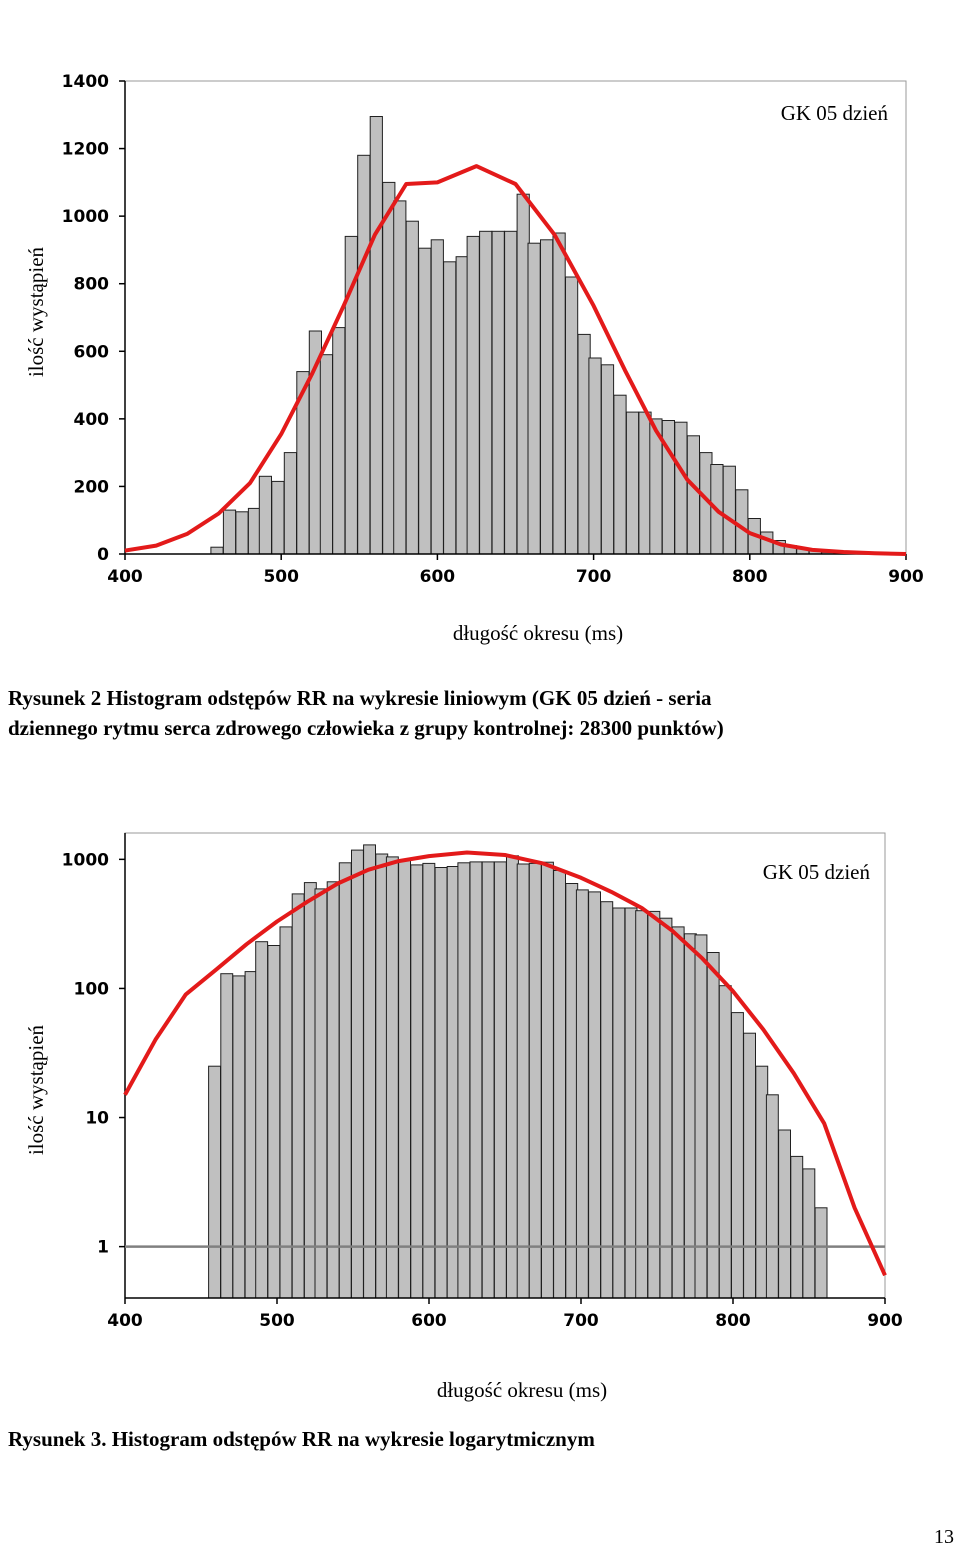 The width and height of the screenshot is (960, 1554). I want to click on y-tick-label: 0, so click(103, 555).